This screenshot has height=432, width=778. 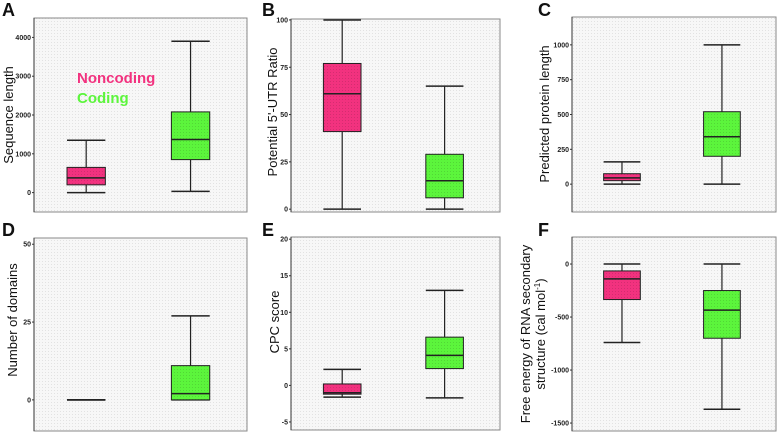 I want to click on y-tick-label: 500, so click(x=563, y=115).